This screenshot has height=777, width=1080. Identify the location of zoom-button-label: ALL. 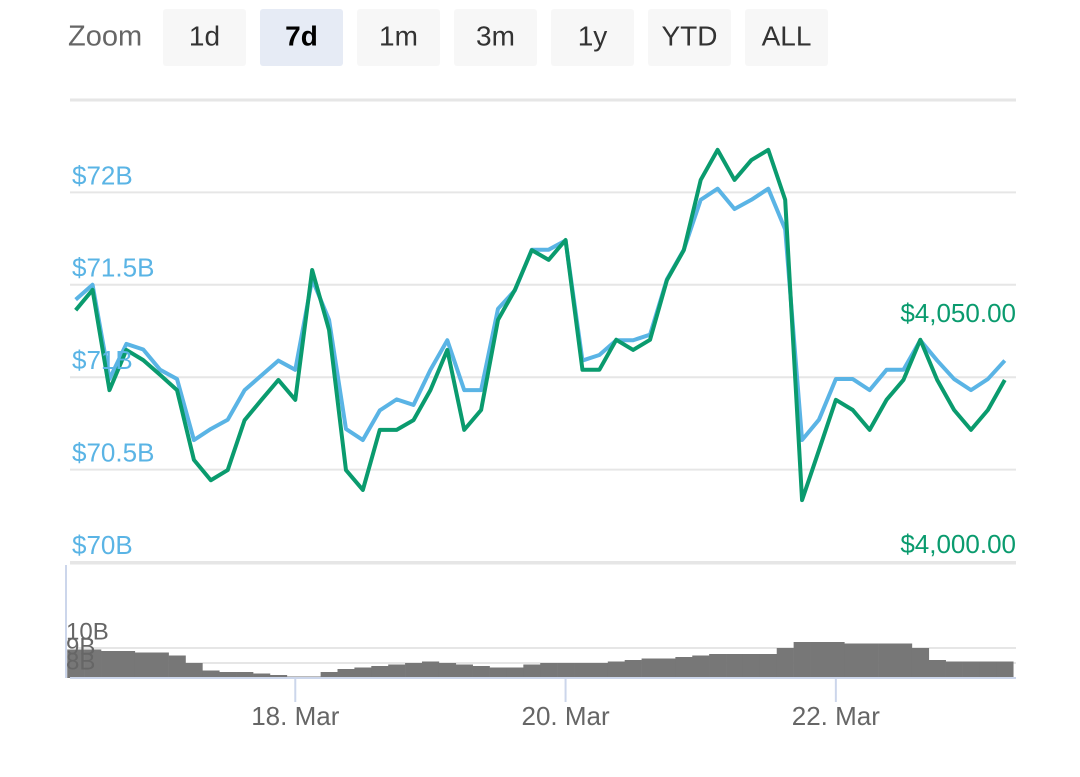
(787, 35).